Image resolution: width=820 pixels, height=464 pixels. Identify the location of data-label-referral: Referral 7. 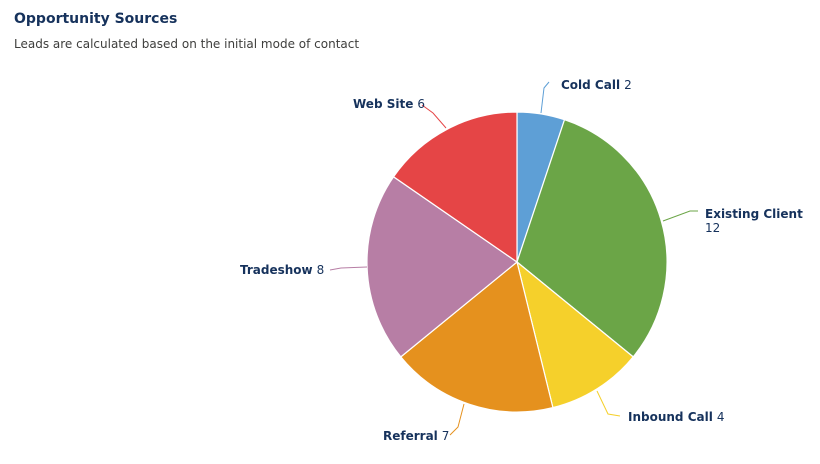
(416, 436).